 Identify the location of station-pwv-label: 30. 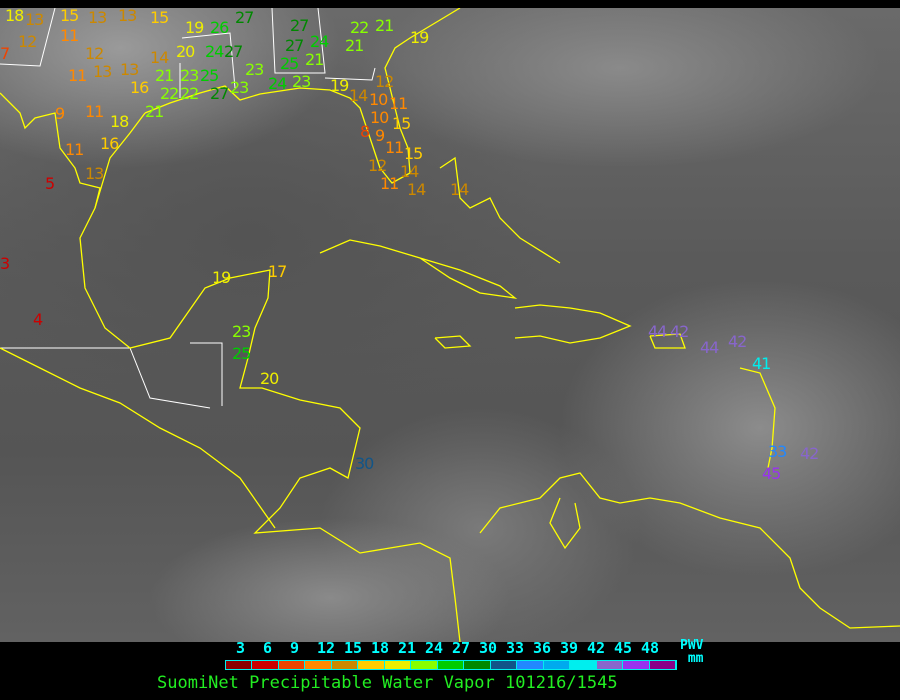
(364, 463).